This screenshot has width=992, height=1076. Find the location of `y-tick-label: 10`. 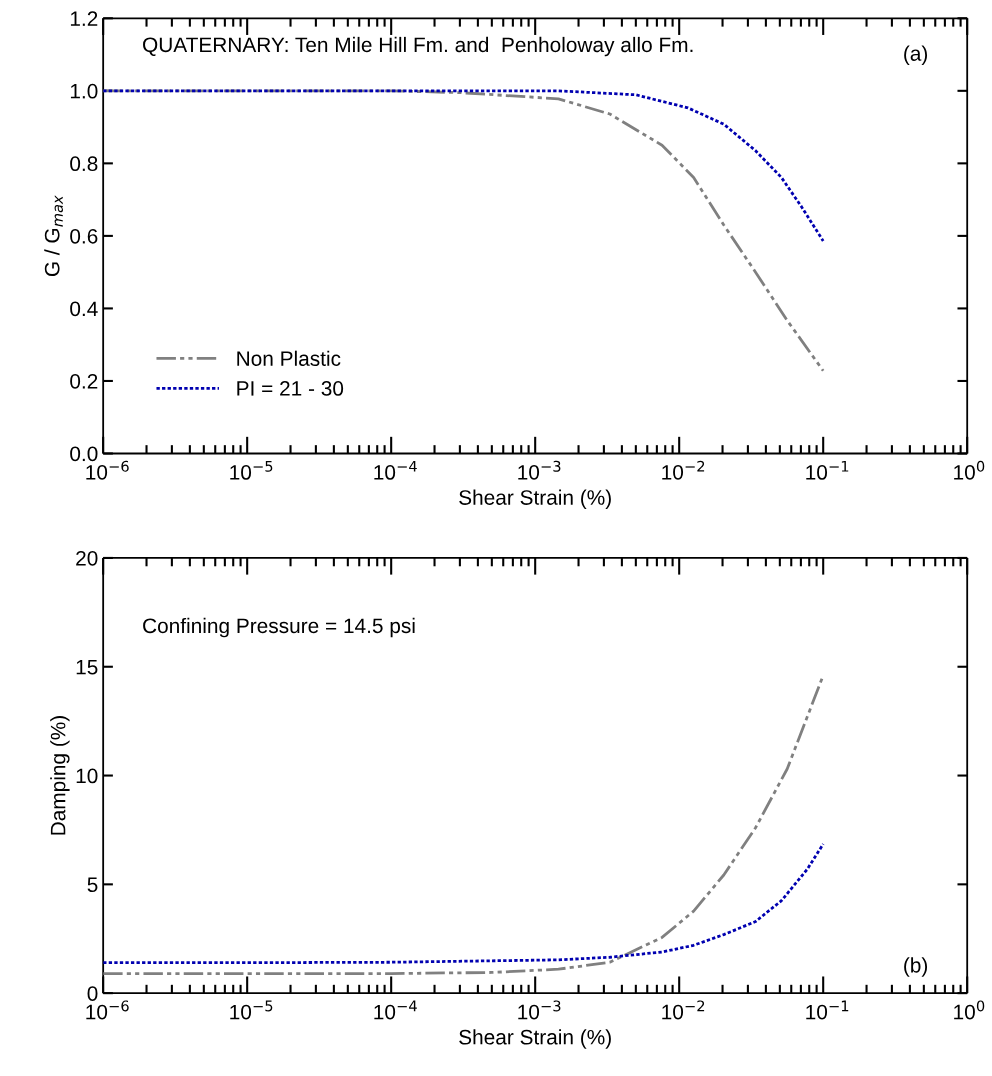

y-tick-label: 10 is located at coordinates (87, 776).